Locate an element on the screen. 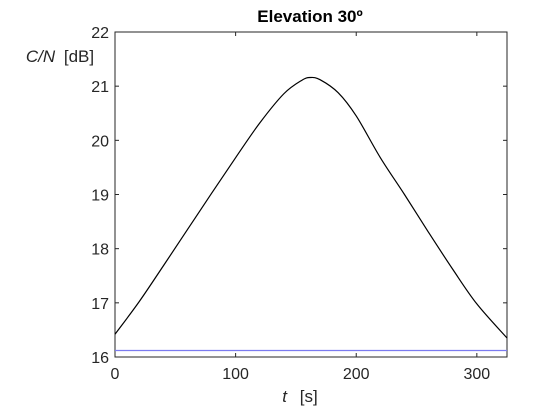 Image resolution: width=560 pixels, height=420 pixels. y-tick-label: 21 is located at coordinates (100, 87).